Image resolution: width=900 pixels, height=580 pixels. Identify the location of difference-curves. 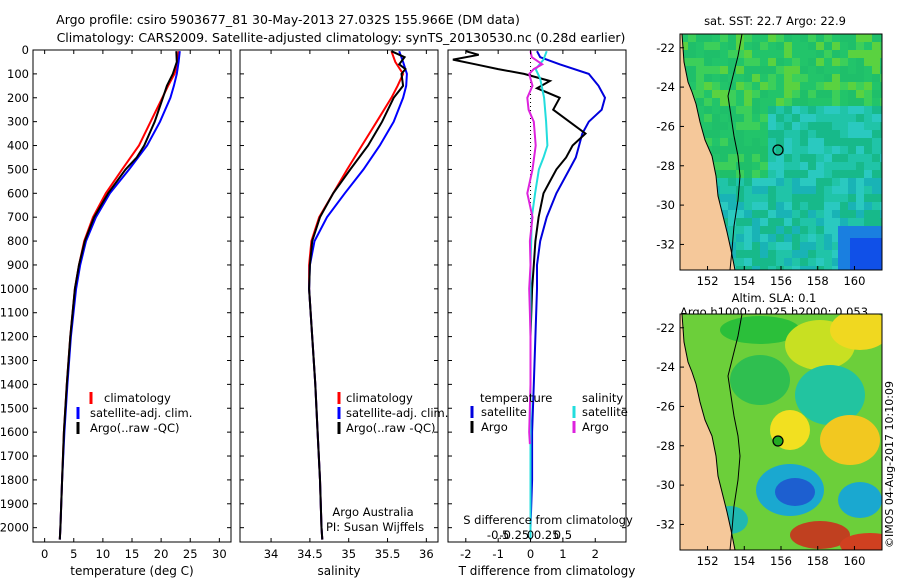
(529, 296).